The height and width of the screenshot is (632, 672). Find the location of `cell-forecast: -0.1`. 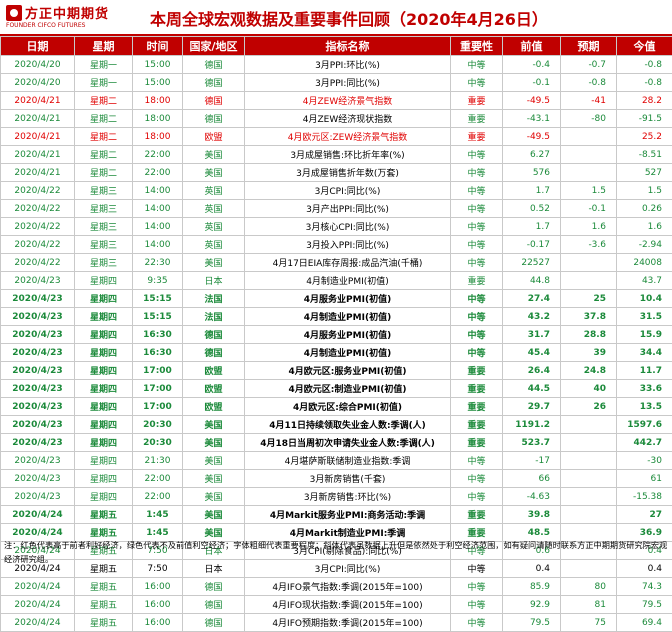

cell-forecast: -0.1 is located at coordinates (589, 209).